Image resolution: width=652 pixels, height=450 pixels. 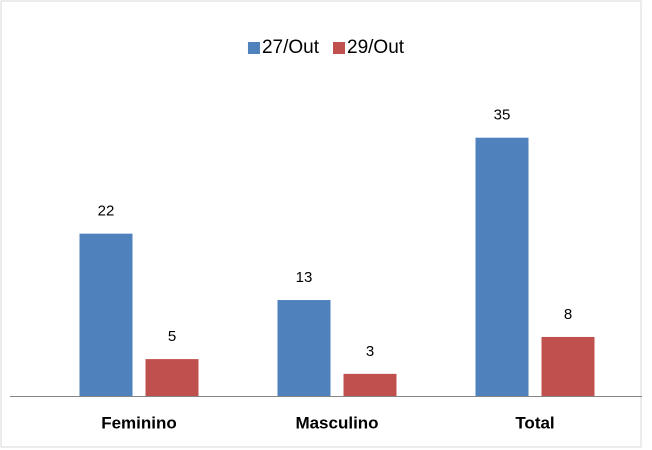 I want to click on data-label: 22, so click(x=106, y=211).